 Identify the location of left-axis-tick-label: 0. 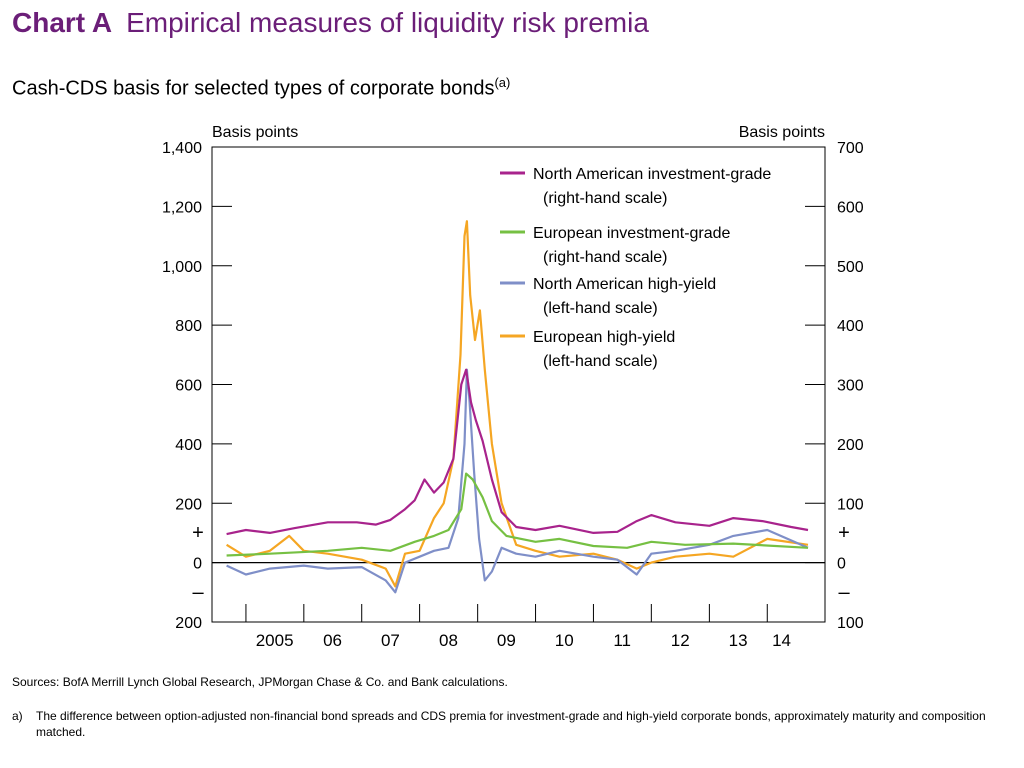
(197, 564).